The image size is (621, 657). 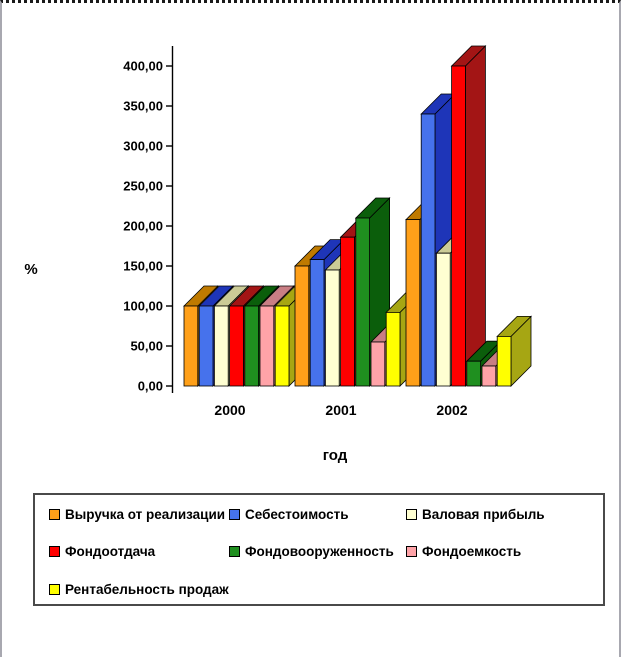 I want to click on y-tick-label: 250,00, so click(x=143, y=186).